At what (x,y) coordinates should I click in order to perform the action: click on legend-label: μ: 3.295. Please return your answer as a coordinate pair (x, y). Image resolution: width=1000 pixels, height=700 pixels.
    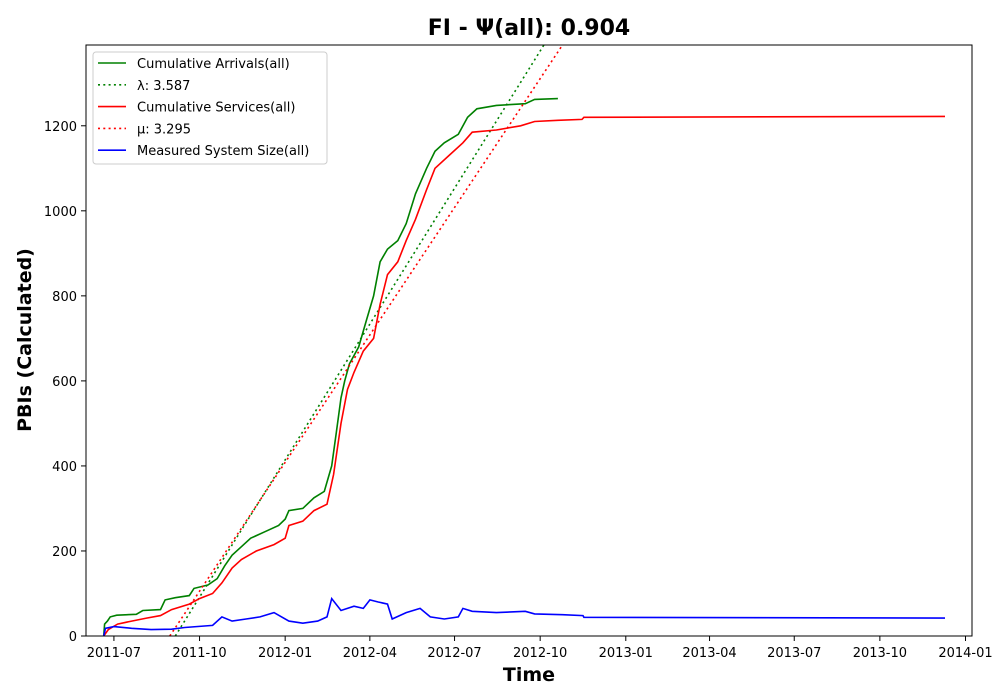
    Looking at the image, I should click on (164, 129).